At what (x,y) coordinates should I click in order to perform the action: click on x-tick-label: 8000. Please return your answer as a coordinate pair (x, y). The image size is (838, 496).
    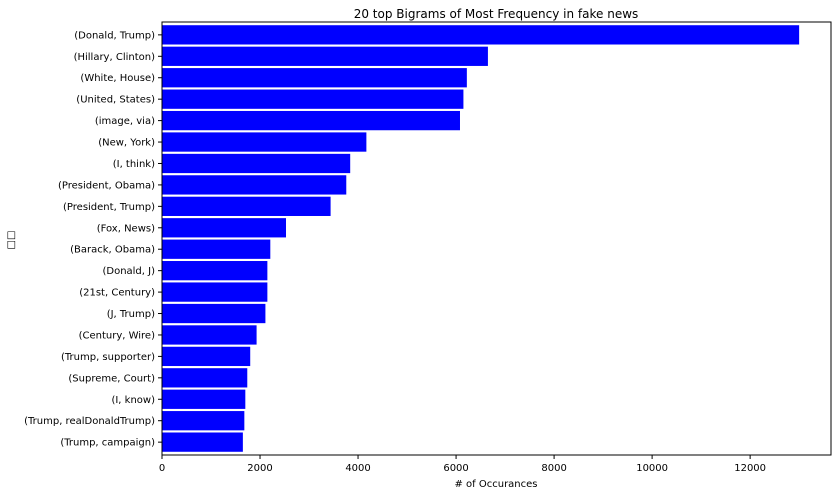
    Looking at the image, I should click on (553, 468).